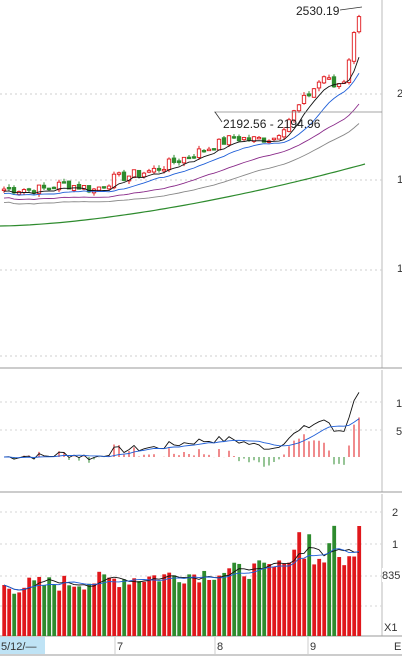  I want to click on range-price-pointer, so click(218, 117).